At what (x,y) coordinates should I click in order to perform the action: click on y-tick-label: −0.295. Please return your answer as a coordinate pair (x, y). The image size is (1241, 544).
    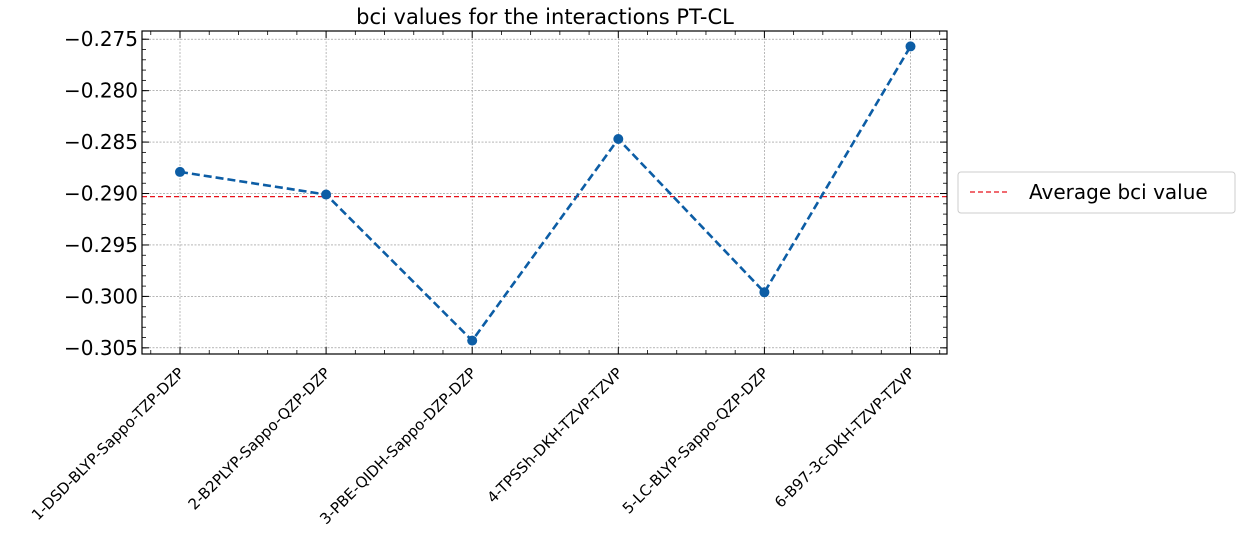
    Looking at the image, I should click on (101, 245).